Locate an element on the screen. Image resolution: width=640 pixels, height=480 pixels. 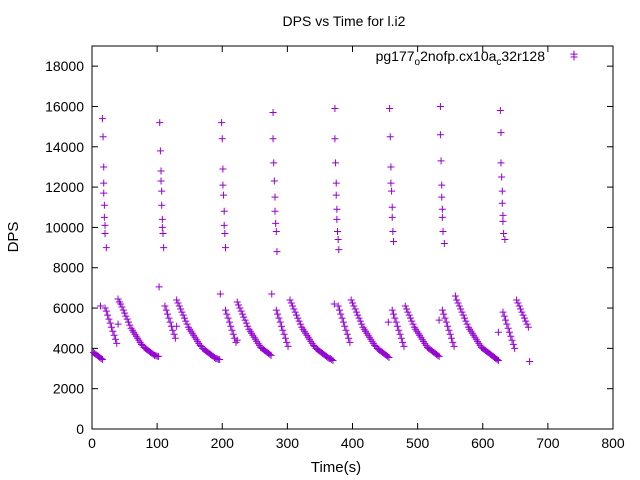
y-tick-label: 10000 is located at coordinates (64, 227).